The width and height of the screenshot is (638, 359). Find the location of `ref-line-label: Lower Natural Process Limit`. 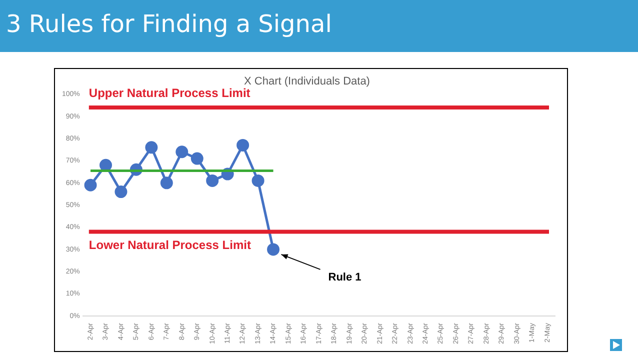

ref-line-label: Lower Natural Process Limit is located at coordinates (169, 245).